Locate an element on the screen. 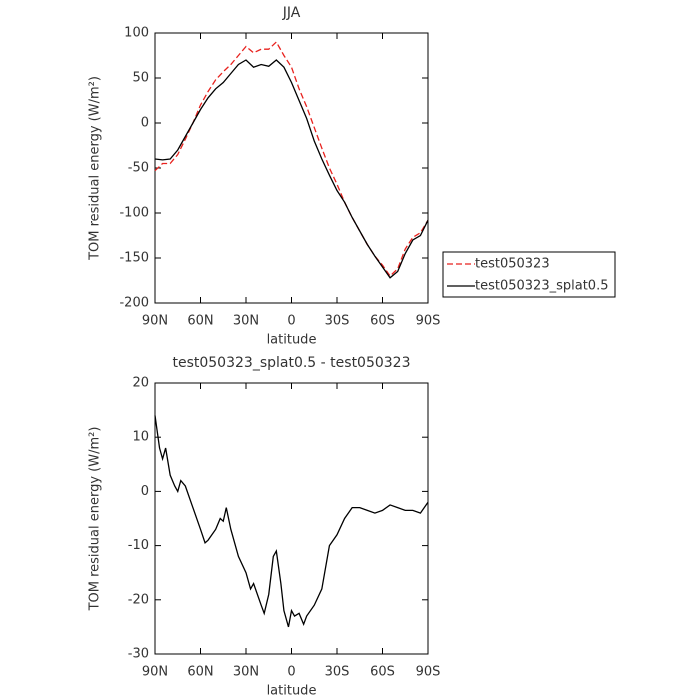 The height and width of the screenshot is (700, 700). y-tick-label: -30 is located at coordinates (138, 654).